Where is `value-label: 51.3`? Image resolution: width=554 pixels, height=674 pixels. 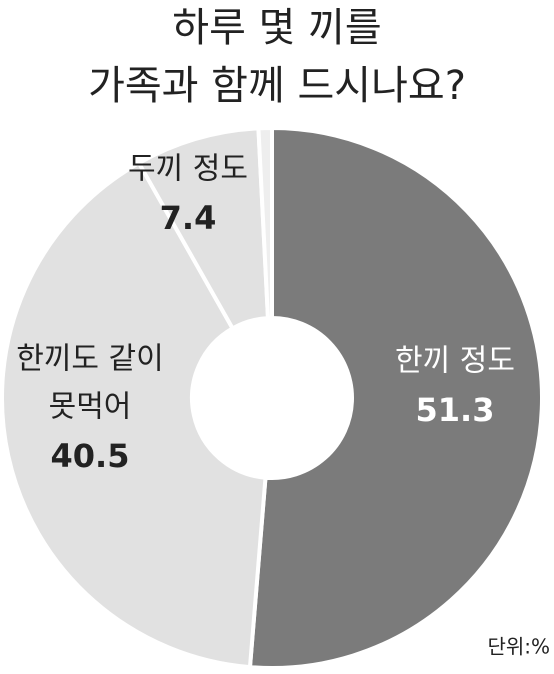
value-label: 51.3 is located at coordinates (455, 410).